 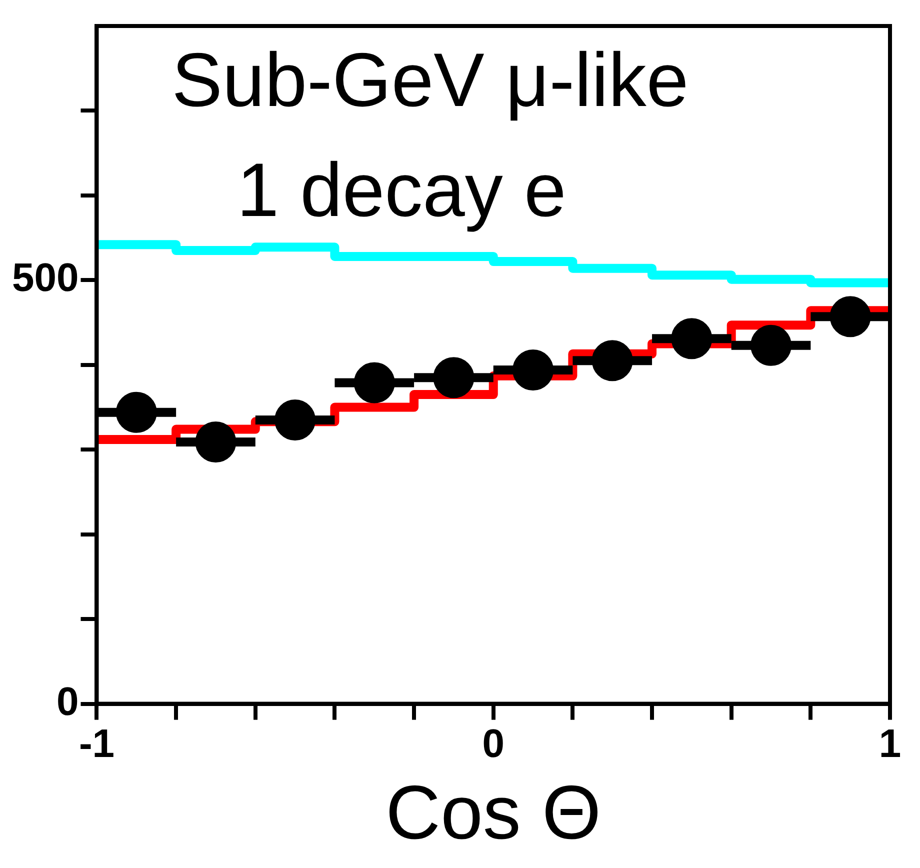 What do you see at coordinates (45, 278) in the screenshot?
I see `y-tick-label: 500` at bounding box center [45, 278].